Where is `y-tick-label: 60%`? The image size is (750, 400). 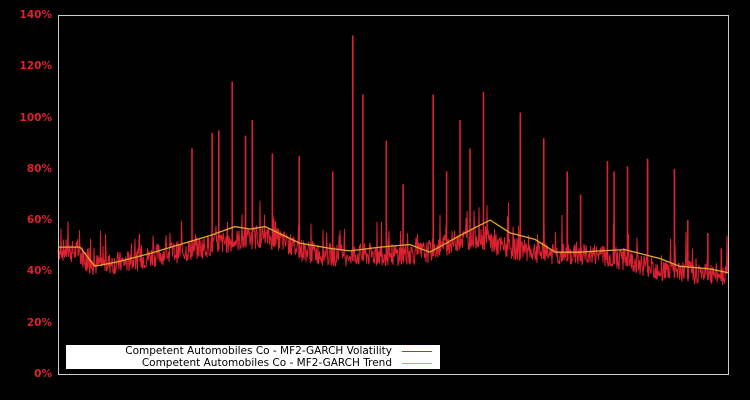
y-tick-label: 60% is located at coordinates (39, 220).